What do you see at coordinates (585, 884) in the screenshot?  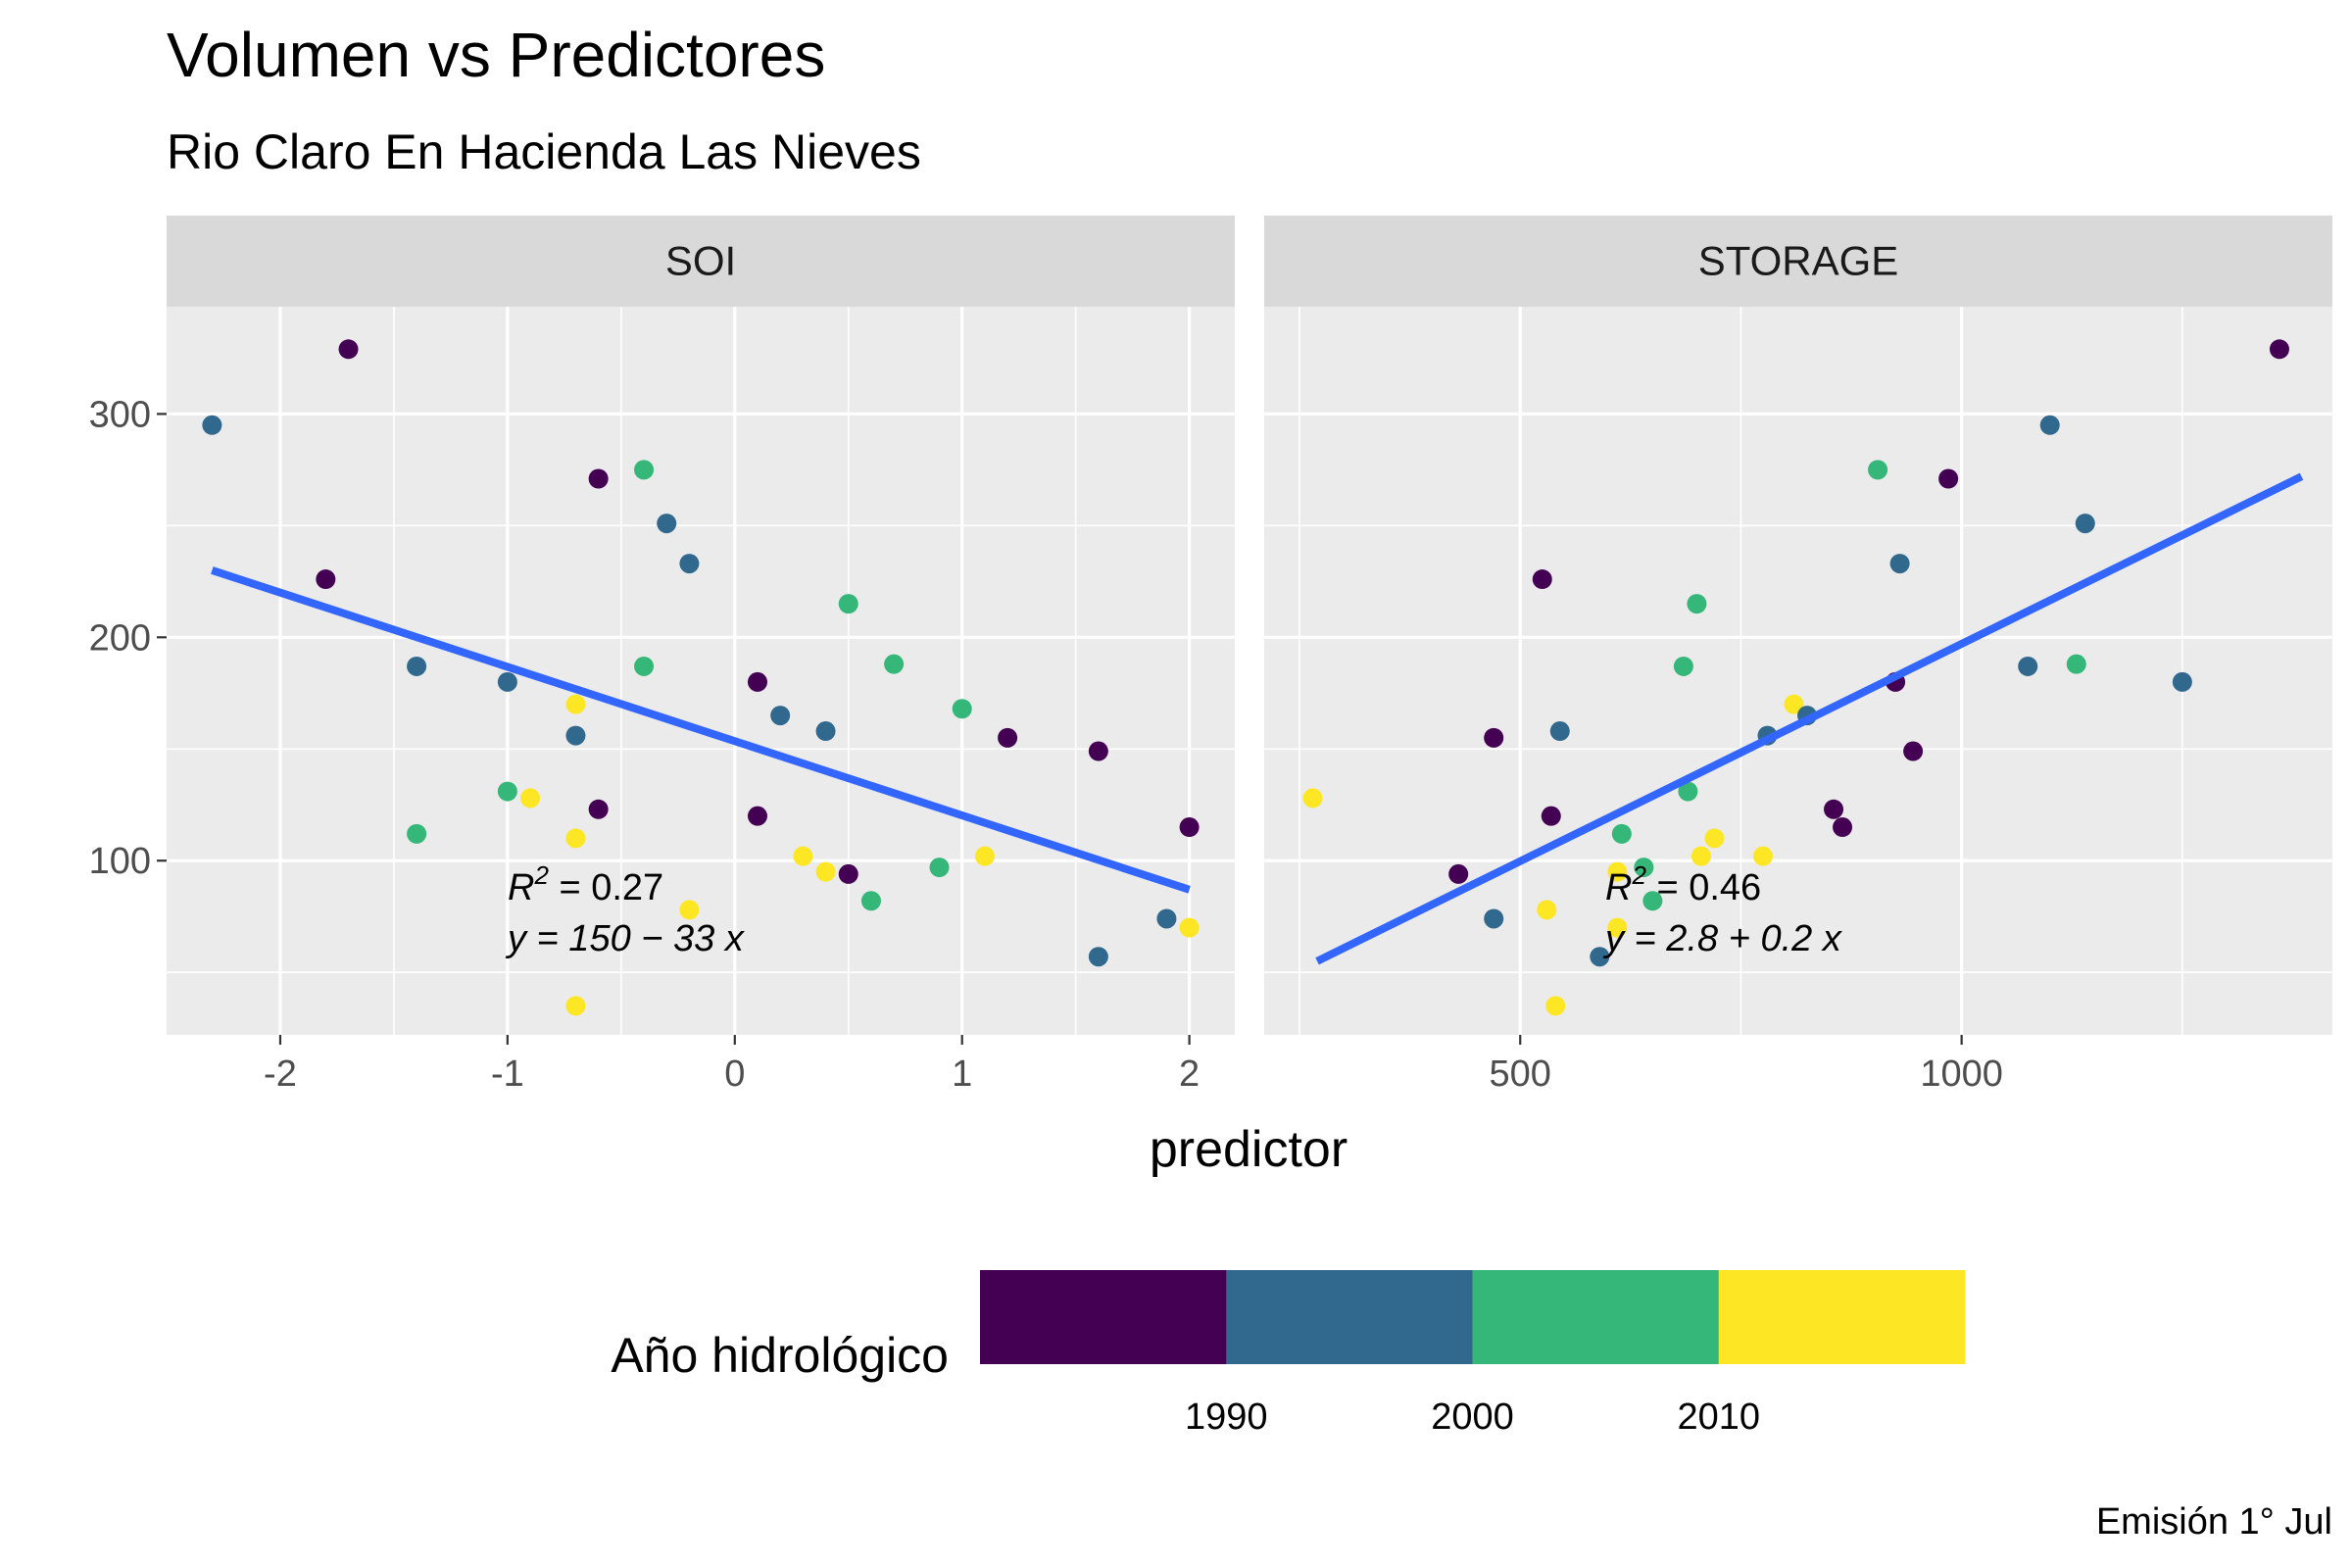 I see `r-squared-annotation: R2 = 0.27` at bounding box center [585, 884].